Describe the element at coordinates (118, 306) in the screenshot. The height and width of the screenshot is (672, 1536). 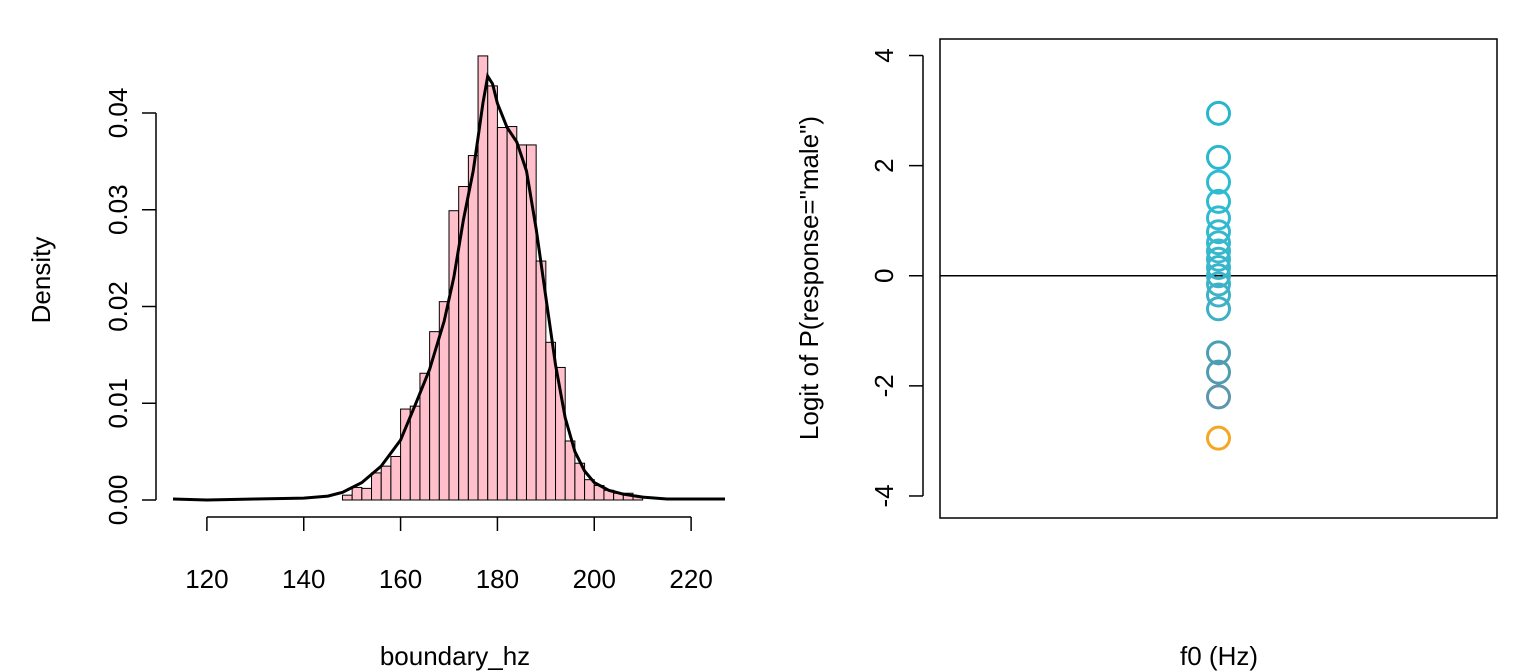
I see `y-tick-label: 0.02` at that location.